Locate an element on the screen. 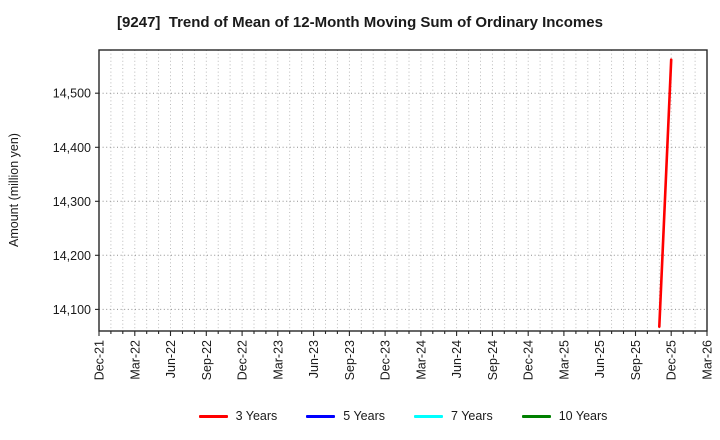 The width and height of the screenshot is (720, 440). legend-label: 10 Years is located at coordinates (583, 416).